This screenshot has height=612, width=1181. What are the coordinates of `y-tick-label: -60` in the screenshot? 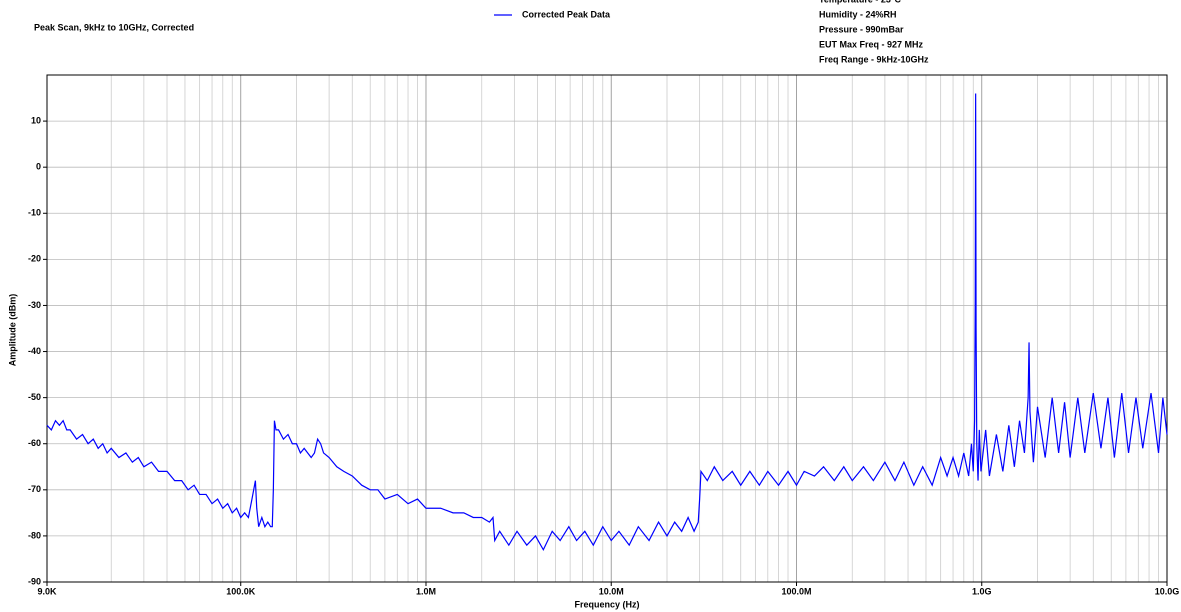 It's located at (34, 443).